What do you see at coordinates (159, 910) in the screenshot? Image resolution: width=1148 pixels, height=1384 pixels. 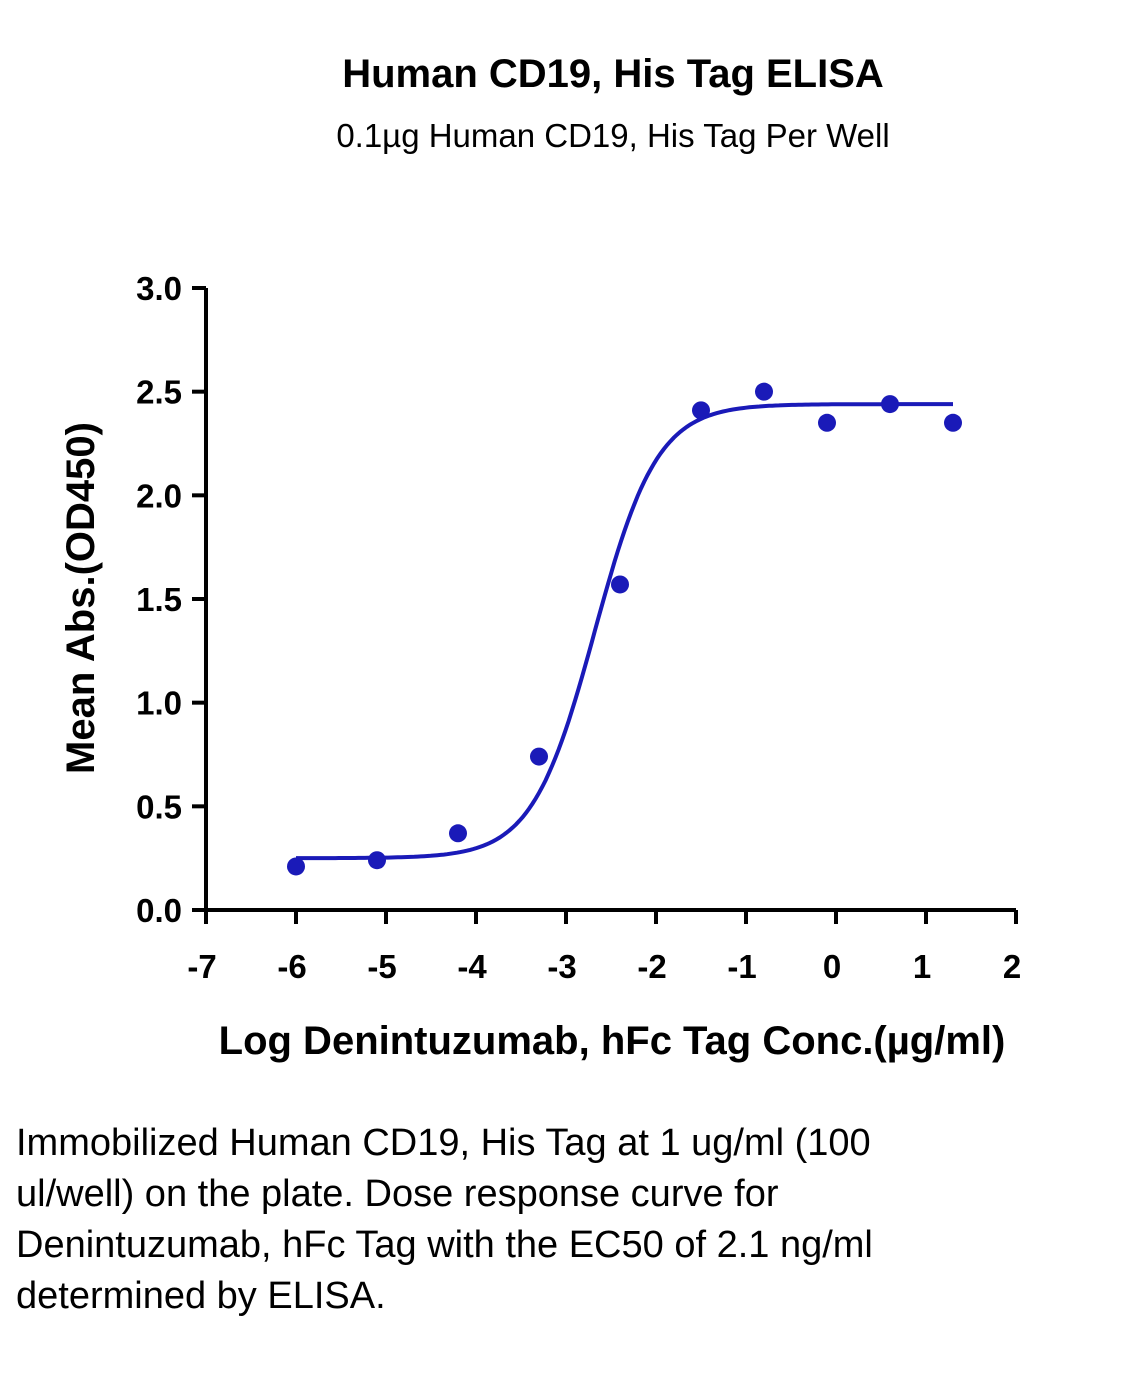 I see `y-tick-label: 0.0` at bounding box center [159, 910].